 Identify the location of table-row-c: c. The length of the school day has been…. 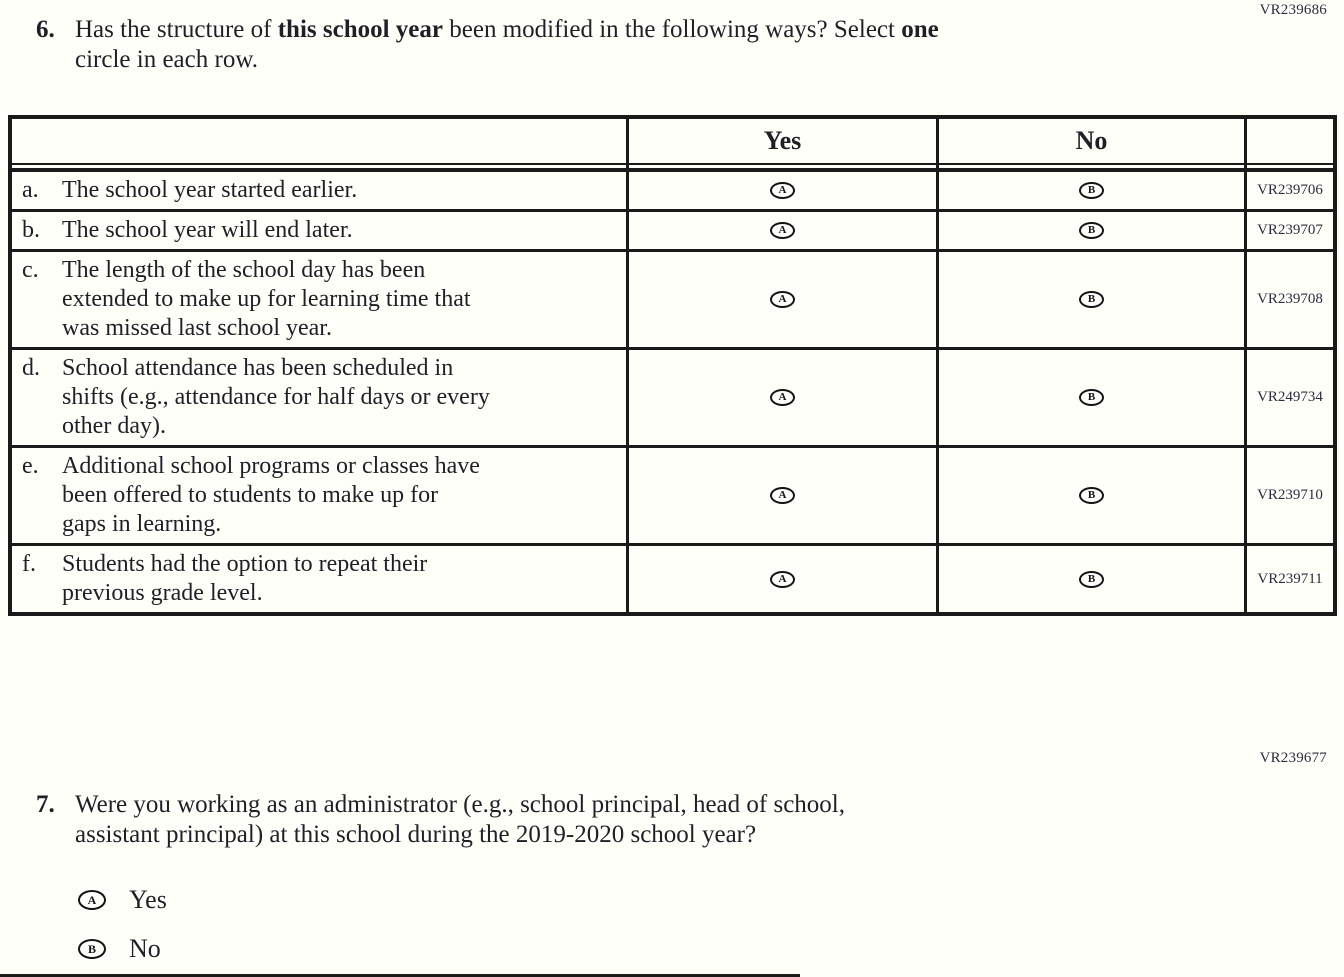
(672, 298).